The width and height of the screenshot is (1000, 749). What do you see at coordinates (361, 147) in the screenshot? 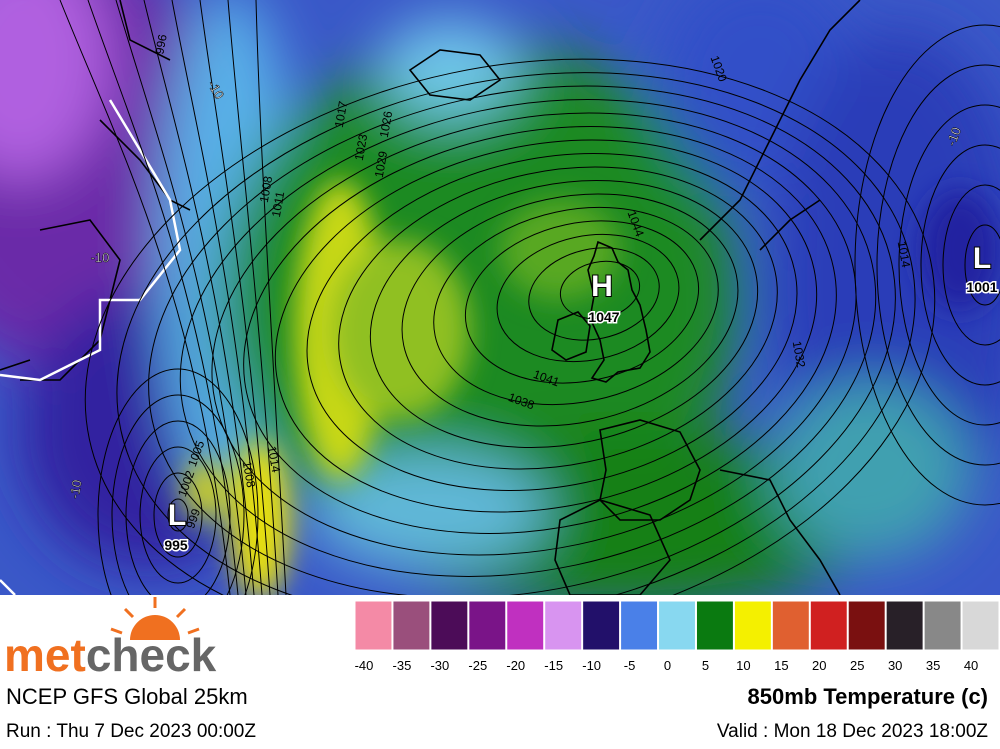
I see `isobar-label: 1023` at bounding box center [361, 147].